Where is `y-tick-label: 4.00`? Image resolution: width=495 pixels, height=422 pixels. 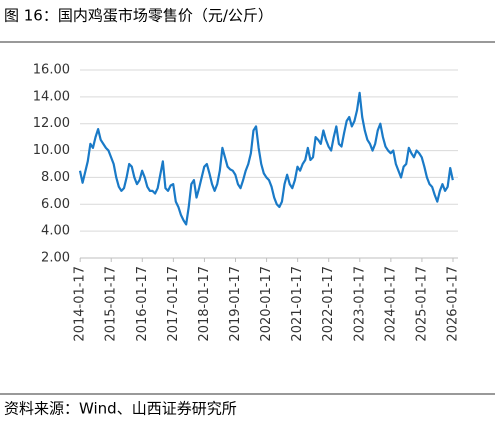
y-tick-label: 4.00 is located at coordinates (55, 231).